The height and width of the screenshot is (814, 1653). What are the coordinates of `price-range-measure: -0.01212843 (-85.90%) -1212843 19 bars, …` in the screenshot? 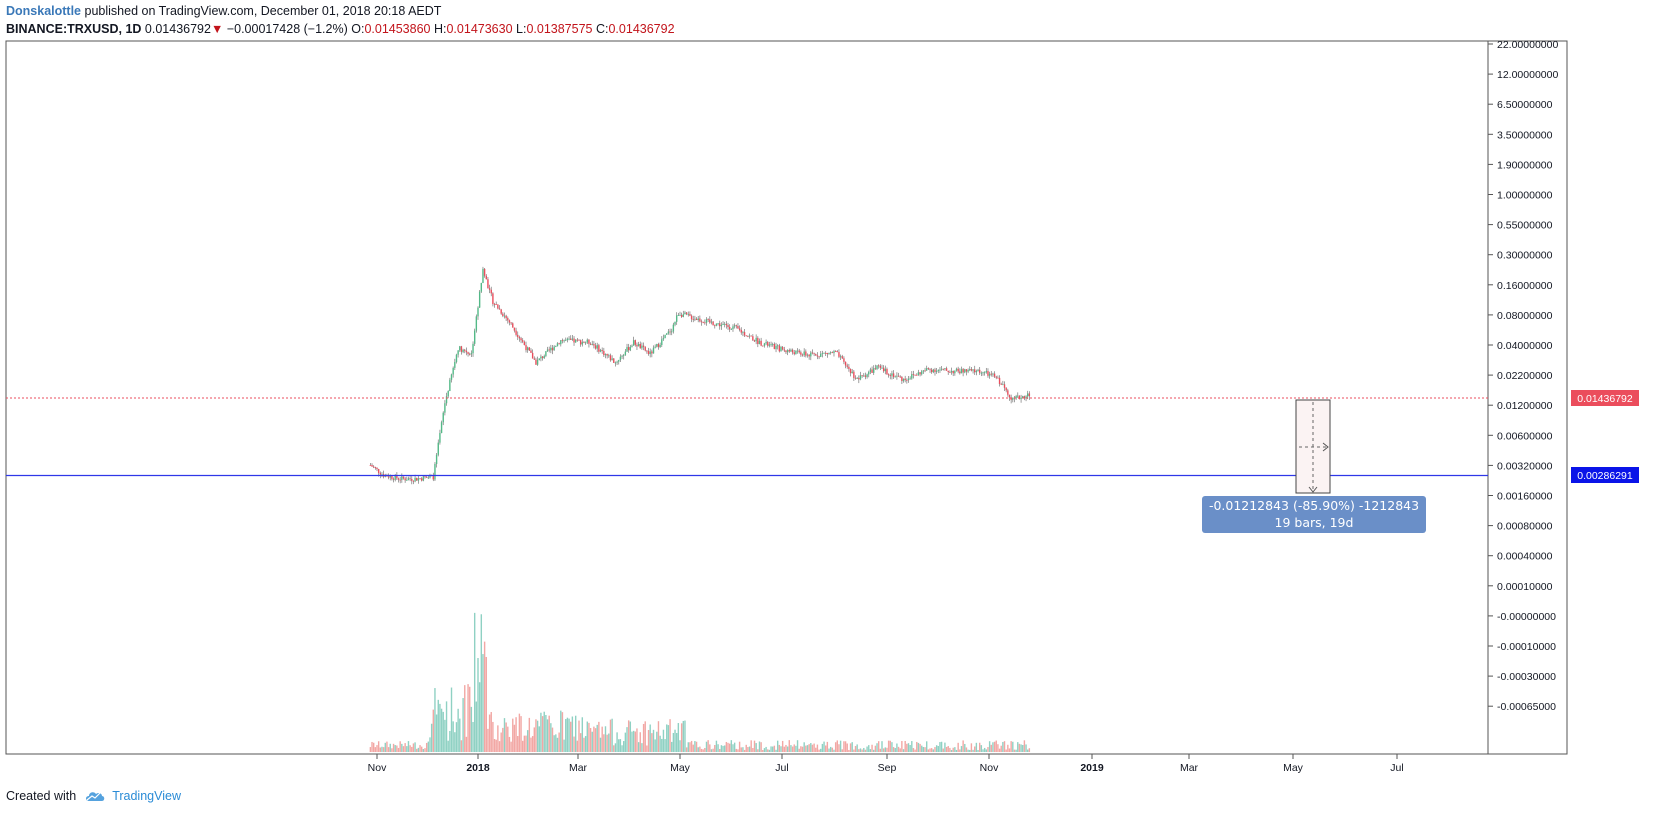 It's located at (1314, 466).